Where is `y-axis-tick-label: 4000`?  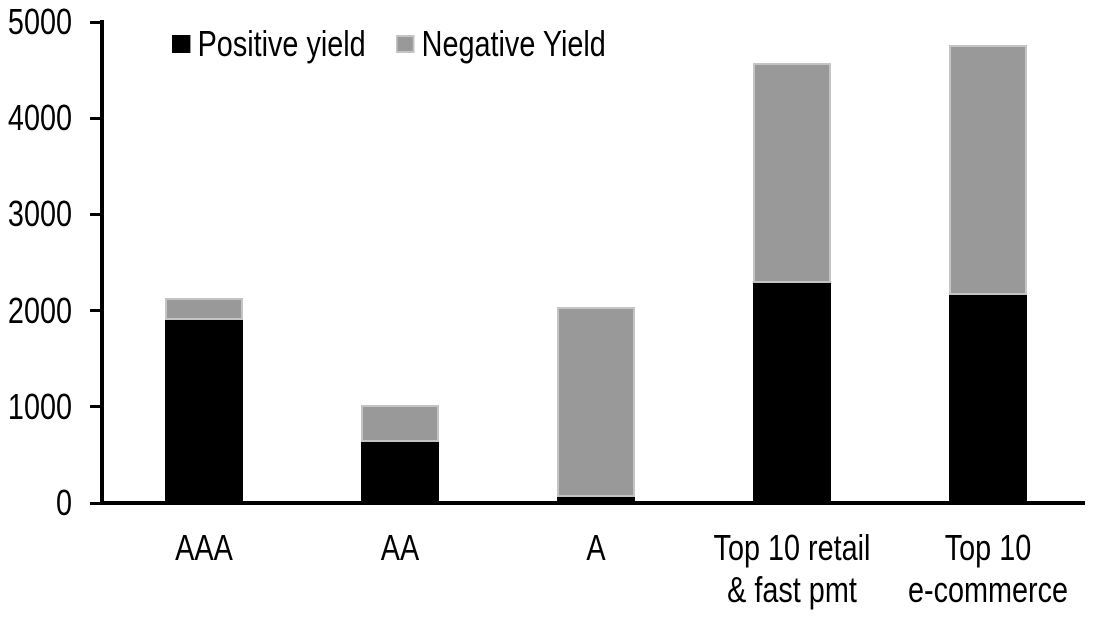
y-axis-tick-label: 4000 is located at coordinates (39, 118).